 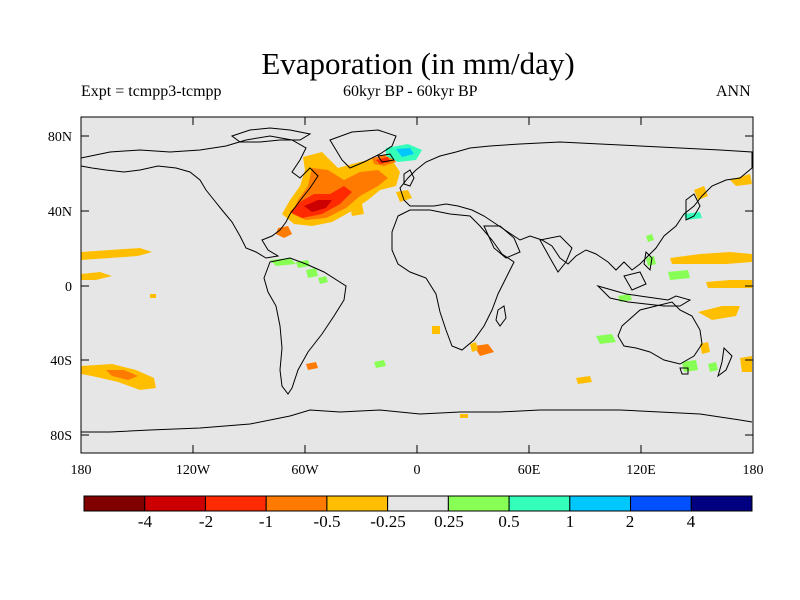 I want to click on colorbar-label: 1, so click(x=570, y=521).